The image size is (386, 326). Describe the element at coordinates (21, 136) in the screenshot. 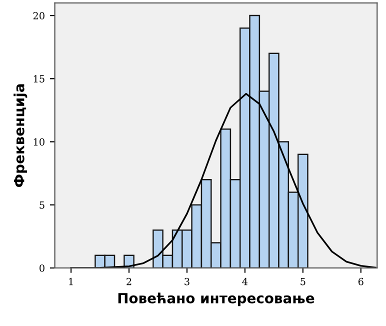

I see `y-axis-title: Фреквенција` at that location.